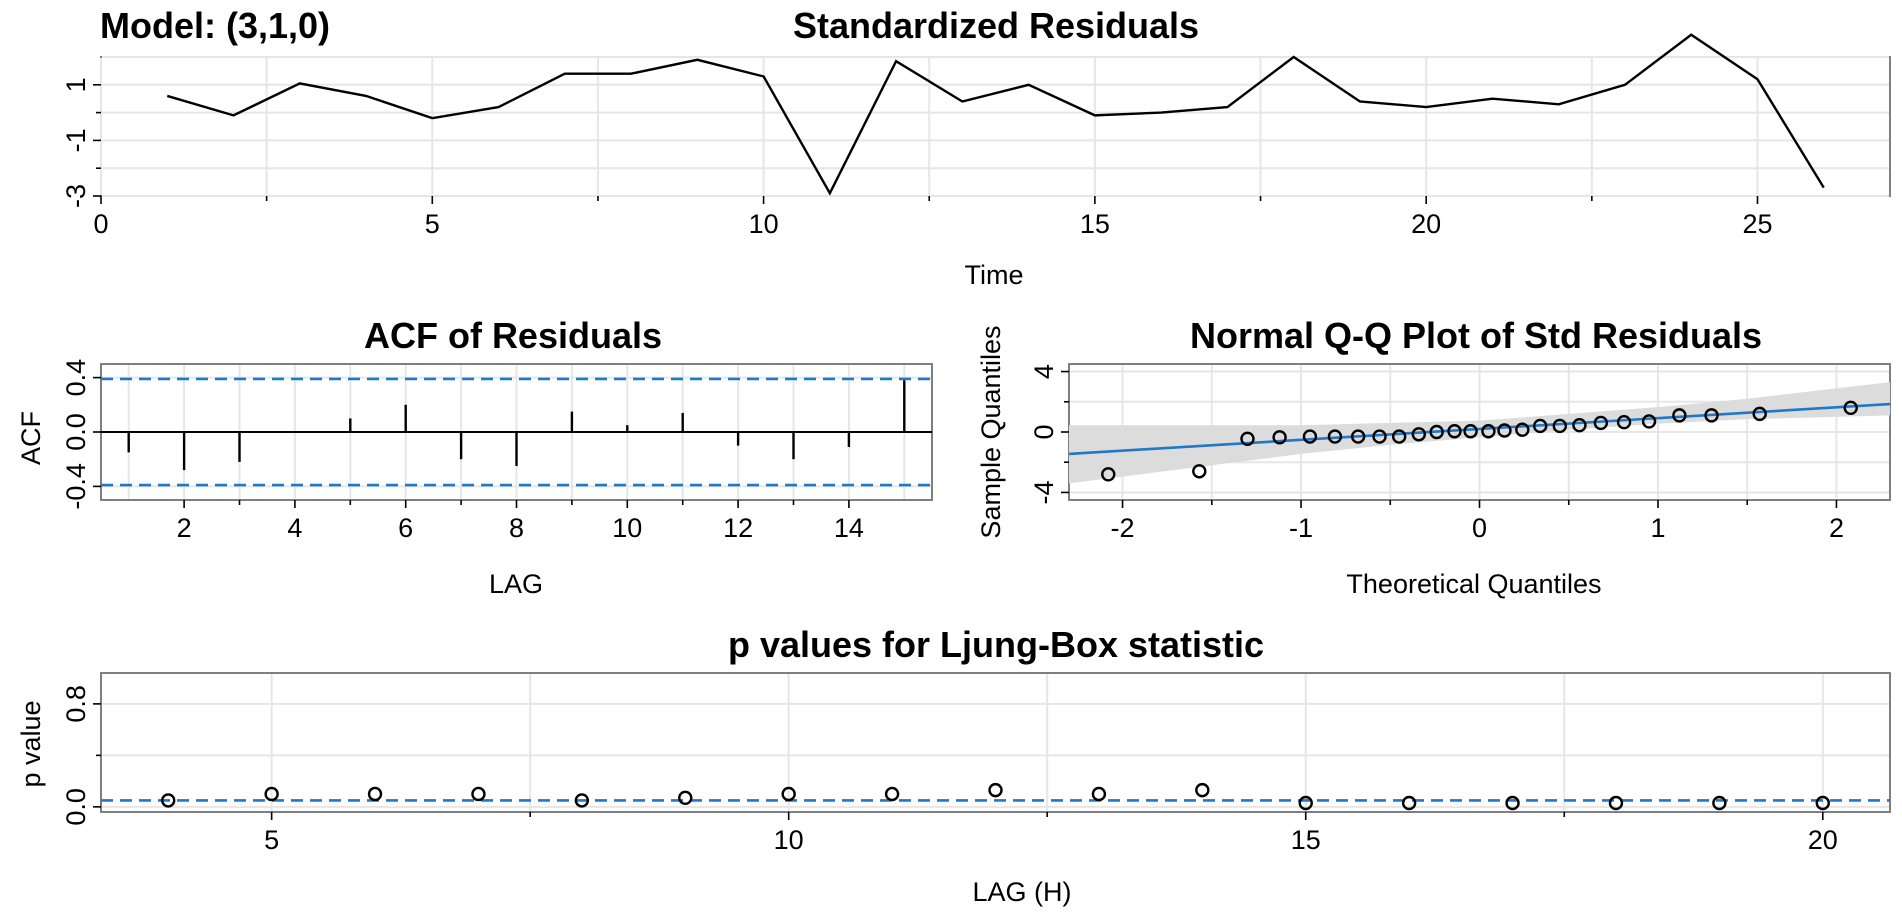 The width and height of the screenshot is (1902, 919). I want to click on y-tick-label: -3, so click(76, 196).